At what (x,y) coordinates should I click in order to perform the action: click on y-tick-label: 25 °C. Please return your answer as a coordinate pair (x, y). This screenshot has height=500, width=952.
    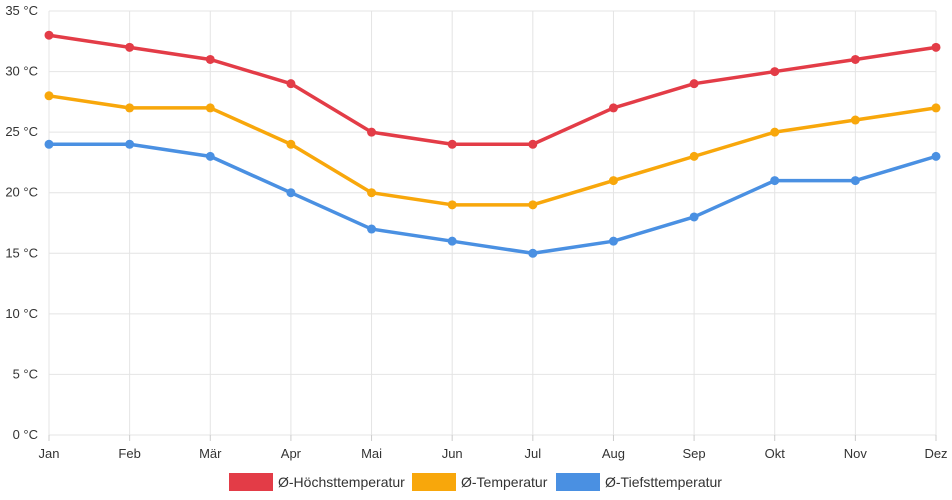
    Looking at the image, I should click on (21, 131).